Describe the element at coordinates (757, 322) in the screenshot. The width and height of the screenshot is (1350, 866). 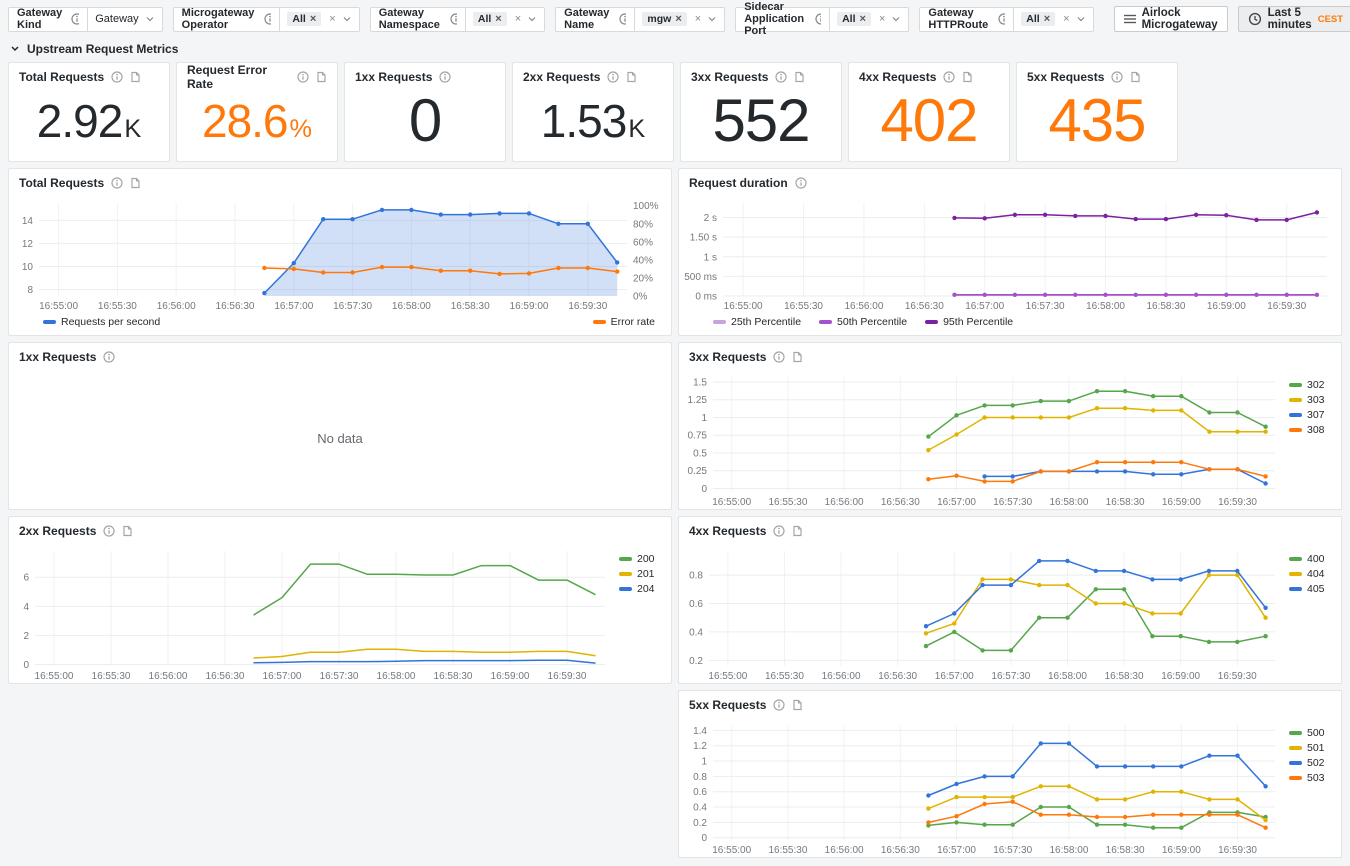
I see `legend-item-25th-percentile: 25th Percentile` at that location.